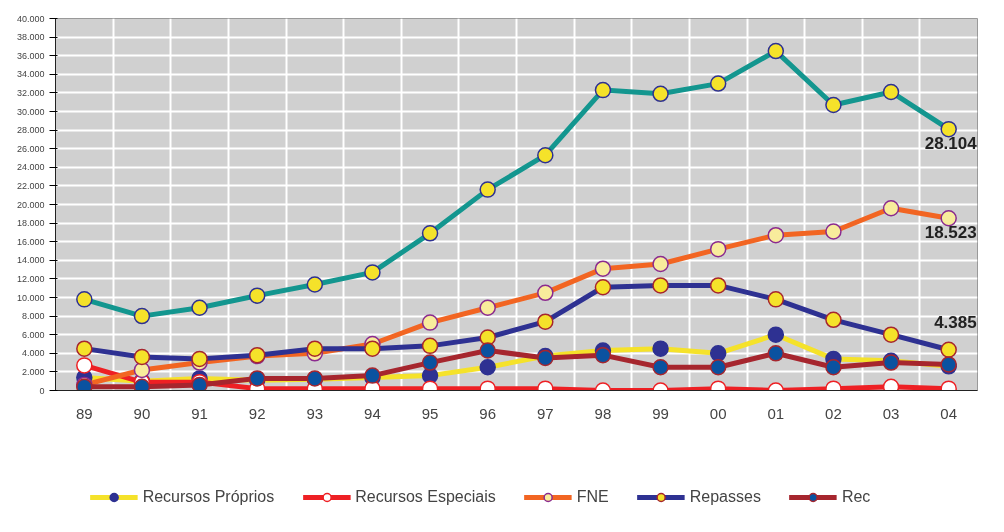 The image size is (1004, 532). Describe the element at coordinates (430, 413) in the screenshot. I see `x-tick-label: 95` at that location.